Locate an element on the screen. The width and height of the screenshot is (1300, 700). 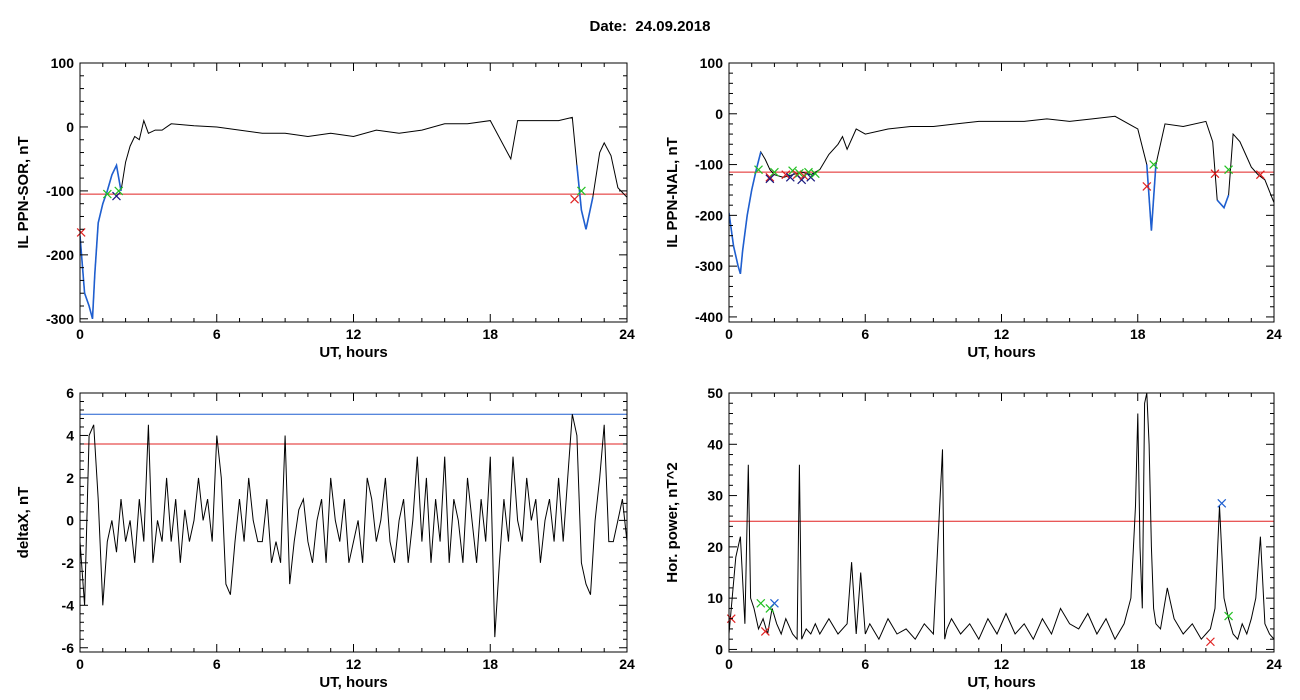
y-tick-label: -2 is located at coordinates (68, 563).